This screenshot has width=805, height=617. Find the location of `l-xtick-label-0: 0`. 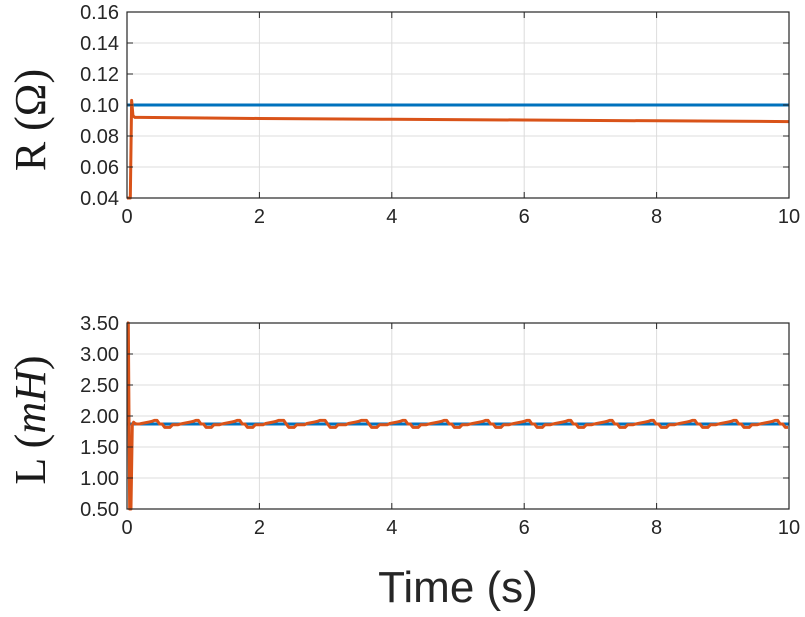

l-xtick-label-0: 0 is located at coordinates (126, 528).